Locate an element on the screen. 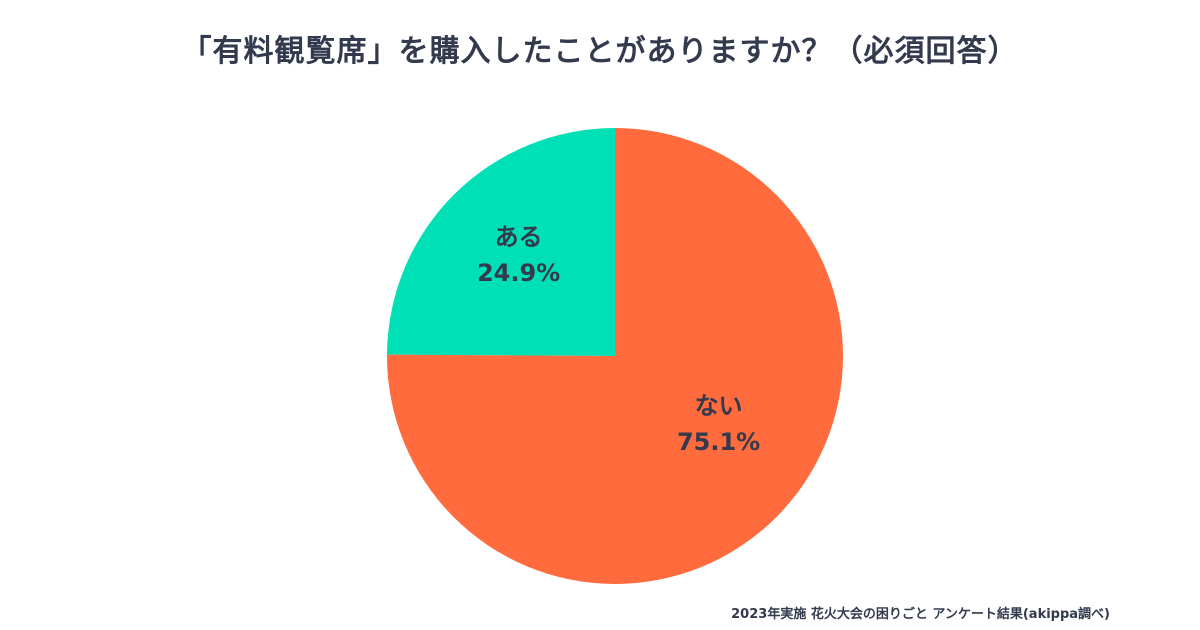 This screenshot has width=1200, height=630. pie-labels: ある 24.9% ない 75.1% is located at coordinates (618, 339).